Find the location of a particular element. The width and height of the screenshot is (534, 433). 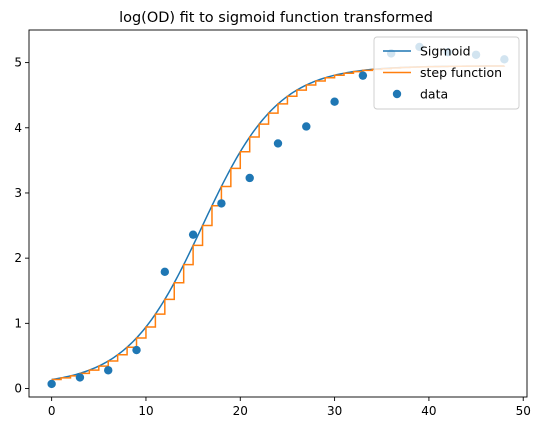

legend-box is located at coordinates (446, 73).